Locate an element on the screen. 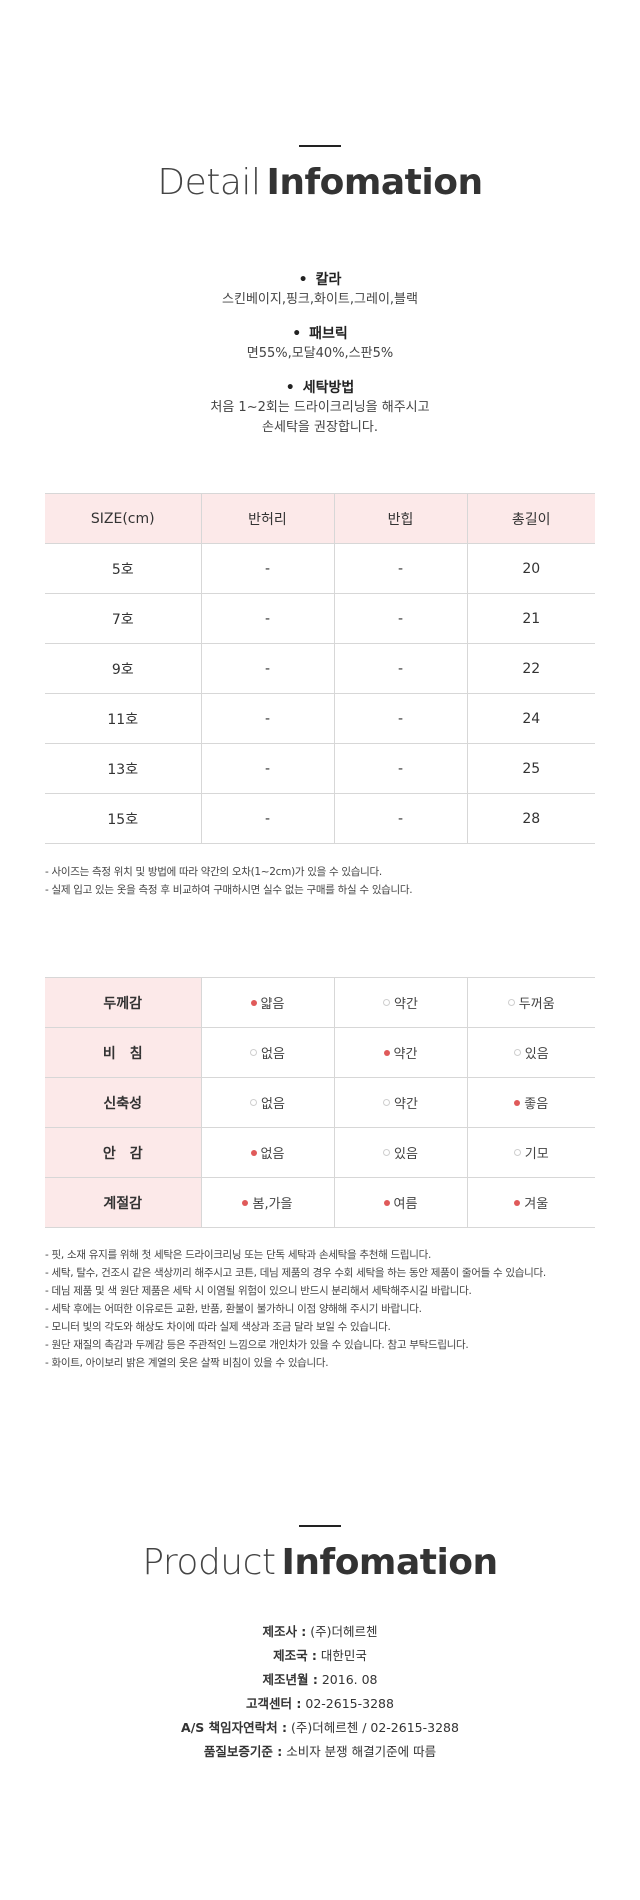 The width and height of the screenshot is (640, 1900). size-cell: 22 is located at coordinates (530, 668).